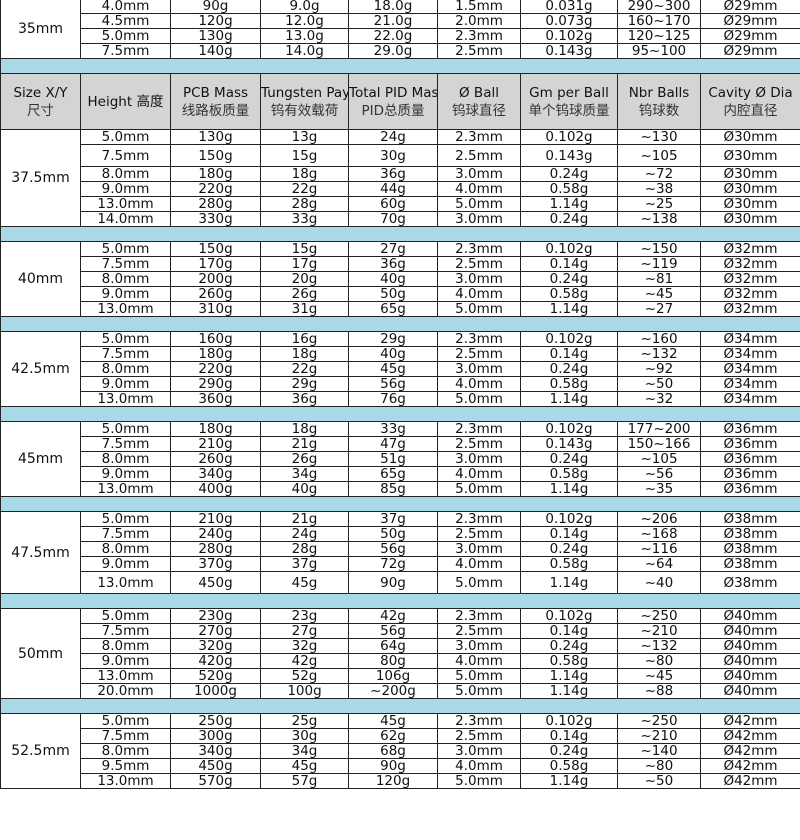 This screenshot has height=840, width=800. What do you see at coordinates (400, 189) in the screenshot?
I see `table-row: 9.0mm 220g 22g 44g 4.0mm 0.58g ~38 Ø30mm` at bounding box center [400, 189].